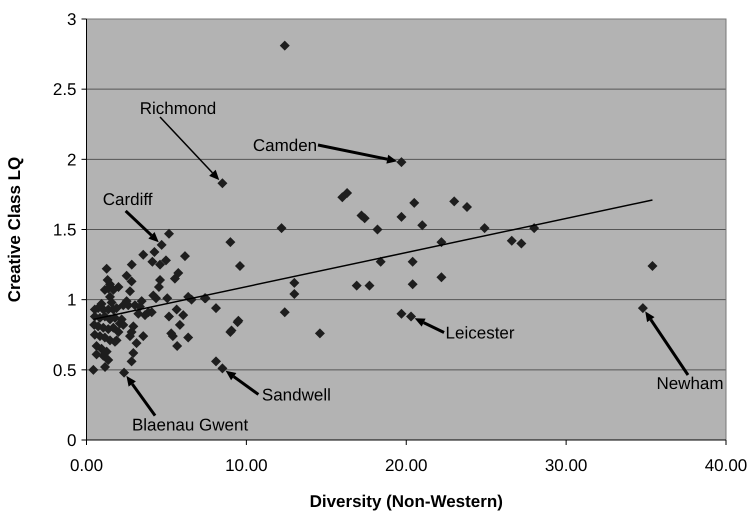 The image size is (754, 515). What do you see at coordinates (14, 229) in the screenshot?
I see `y-axis-title: Creative Class LQ` at bounding box center [14, 229].